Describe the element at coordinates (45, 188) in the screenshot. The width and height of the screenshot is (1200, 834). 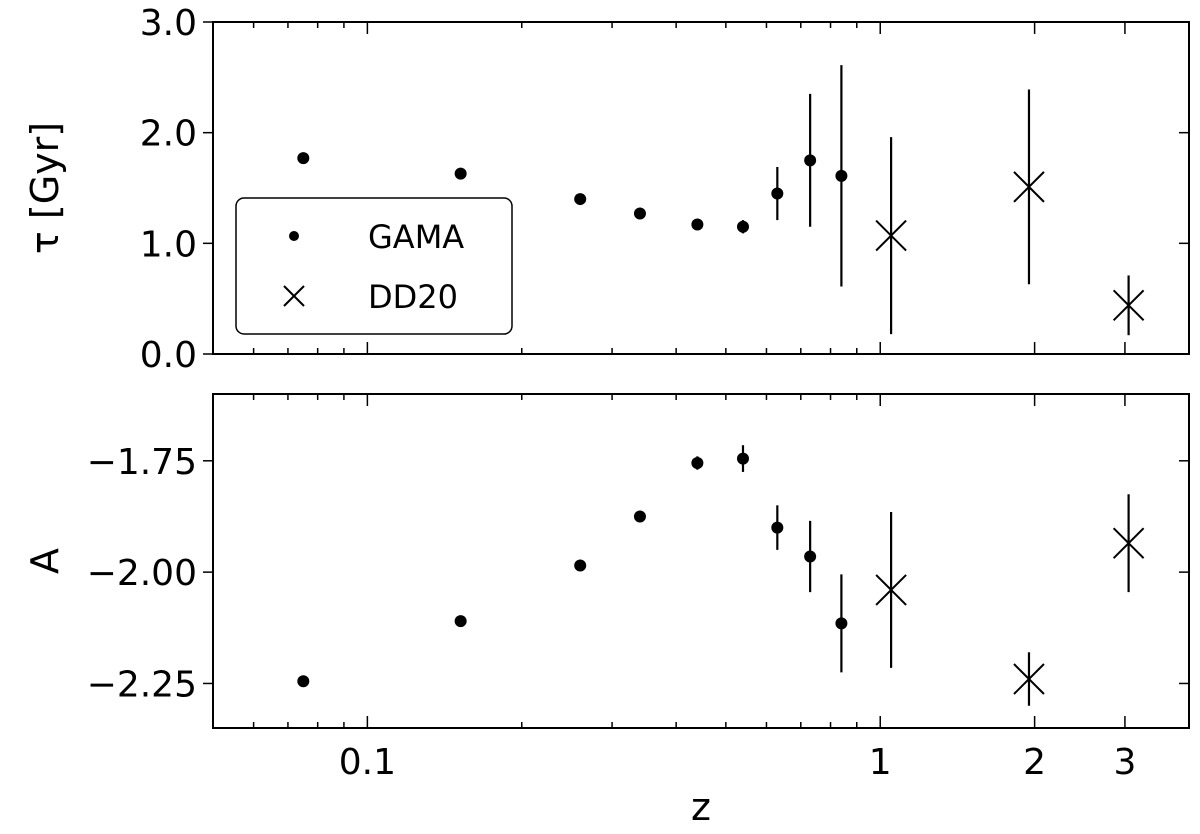
I see `y-axis-label: τ [Gyr]` at that location.